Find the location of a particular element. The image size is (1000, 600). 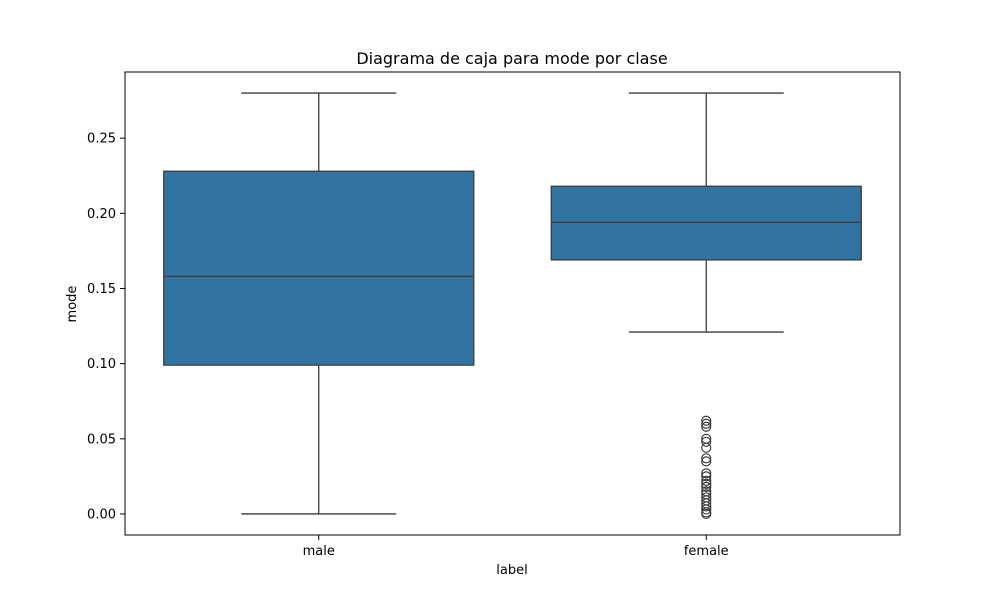

x-axis-label: label is located at coordinates (511, 570).